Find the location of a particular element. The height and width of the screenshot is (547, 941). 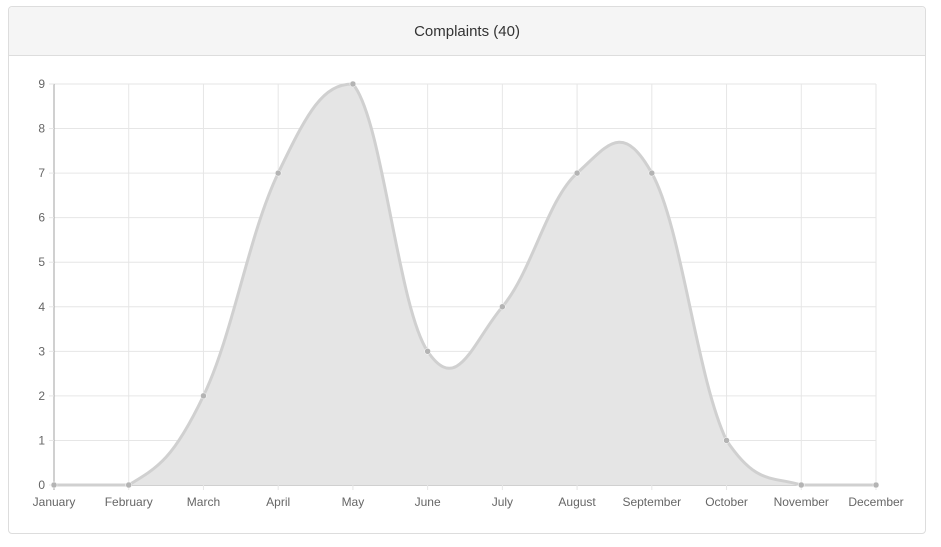

y-tick-label: 1 is located at coordinates (41, 440).